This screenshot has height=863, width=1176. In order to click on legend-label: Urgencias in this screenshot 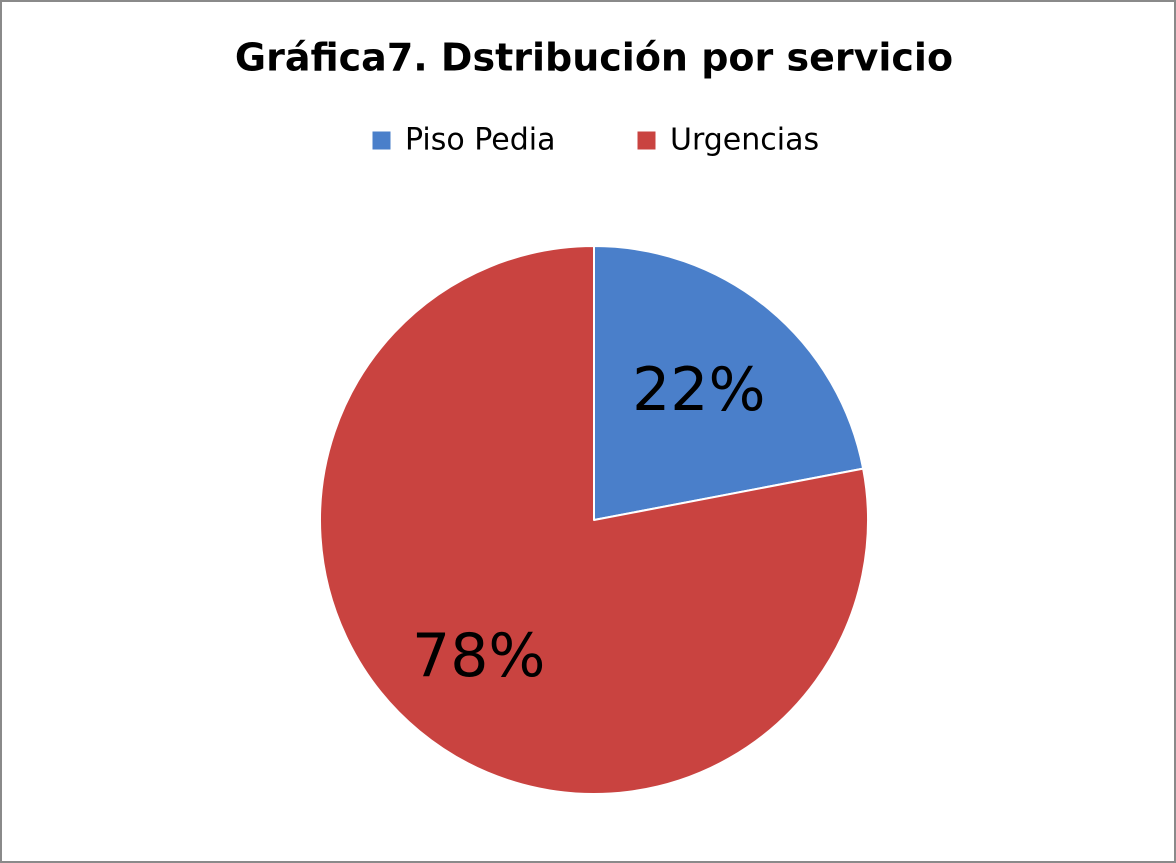, I will do `click(744, 140)`.